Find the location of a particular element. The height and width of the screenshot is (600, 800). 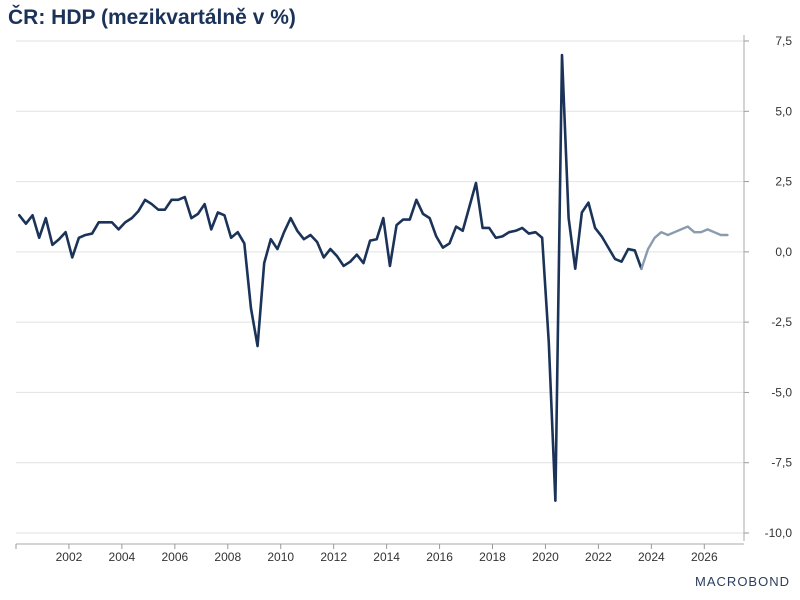

x-tick-label: 2022 is located at coordinates (598, 557).